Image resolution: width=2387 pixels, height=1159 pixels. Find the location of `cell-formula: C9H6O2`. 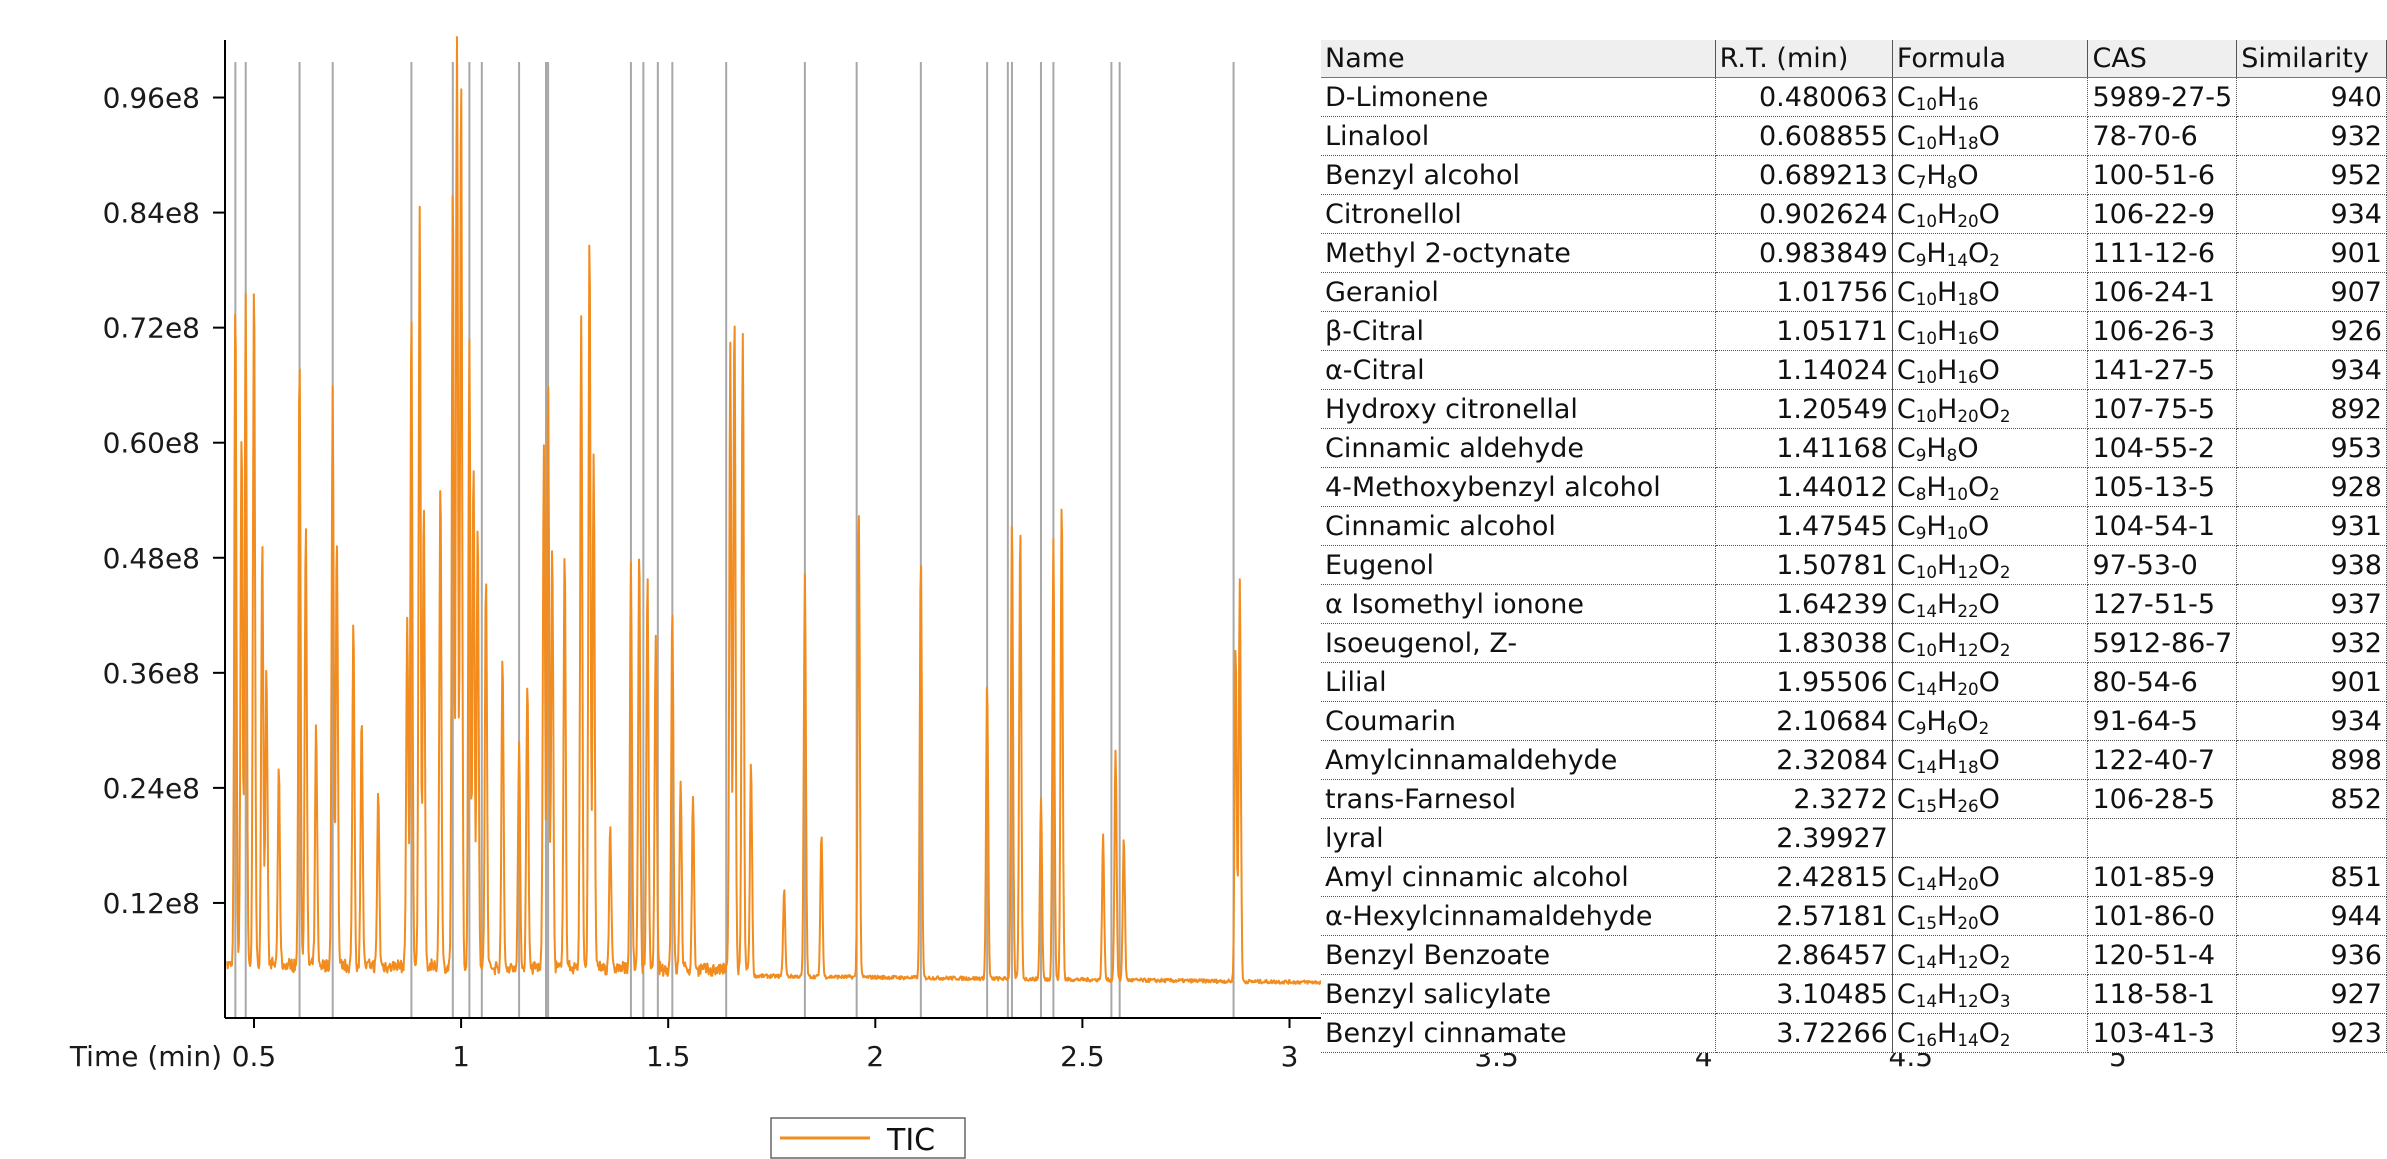

cell-formula: C9H6O2 is located at coordinates (1990, 721).